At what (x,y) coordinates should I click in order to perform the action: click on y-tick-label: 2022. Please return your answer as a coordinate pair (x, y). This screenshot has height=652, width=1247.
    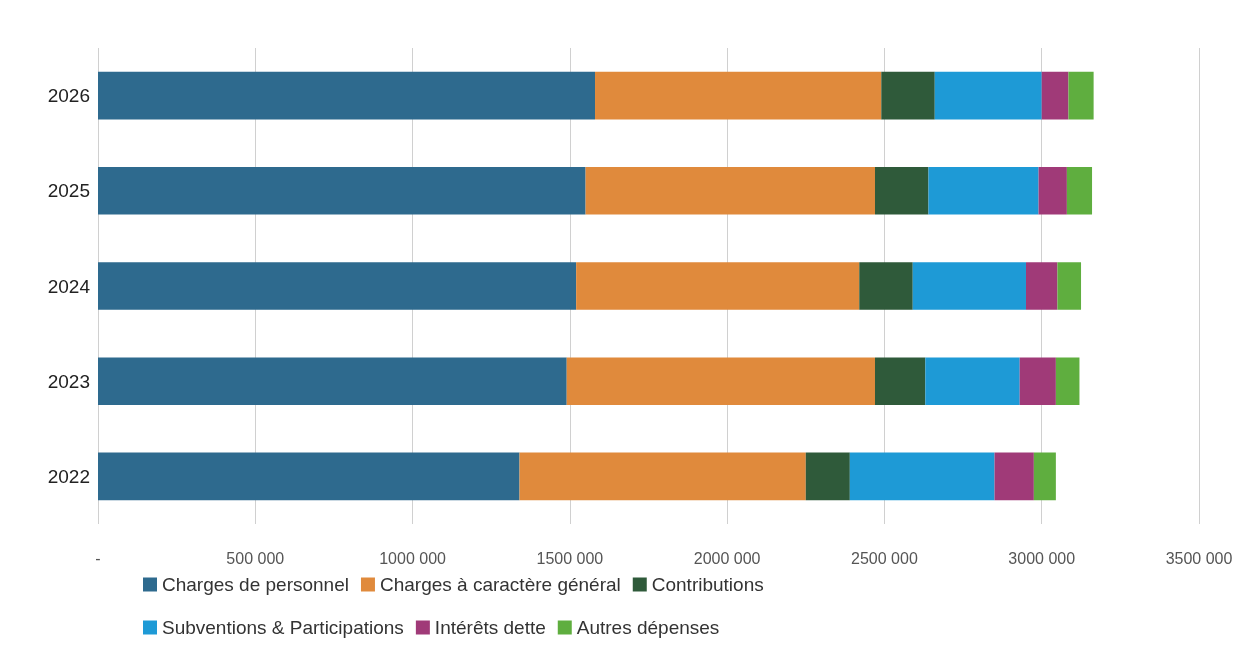
    Looking at the image, I should click on (68, 476).